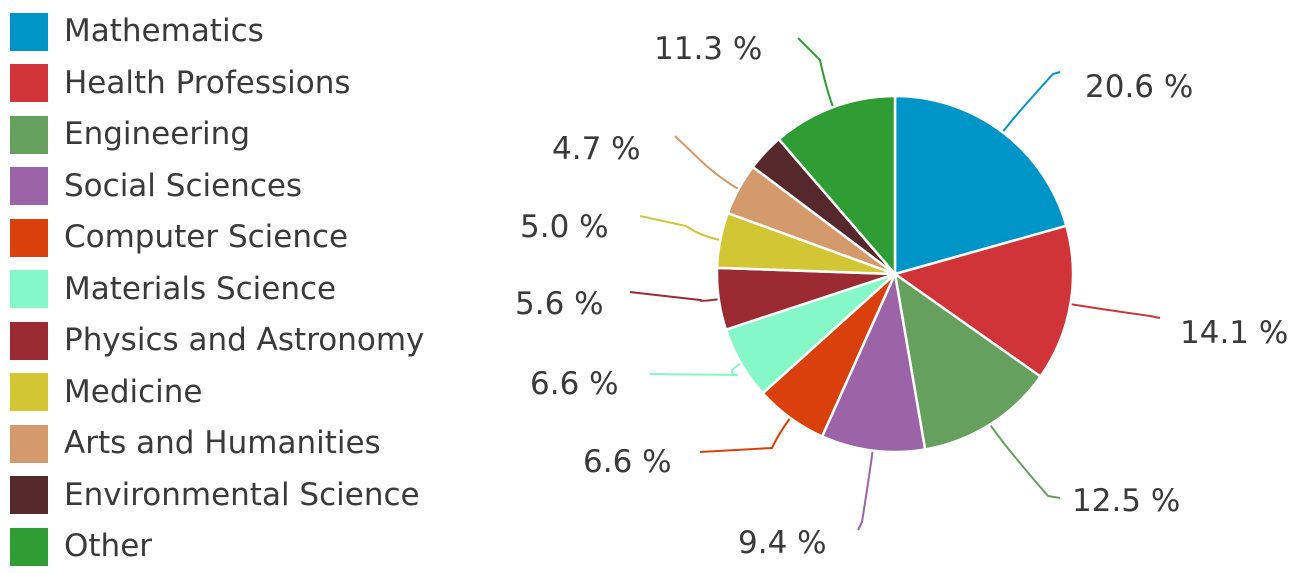 This screenshot has height=573, width=1302. I want to click on data-label: 5.0 %, so click(564, 227).